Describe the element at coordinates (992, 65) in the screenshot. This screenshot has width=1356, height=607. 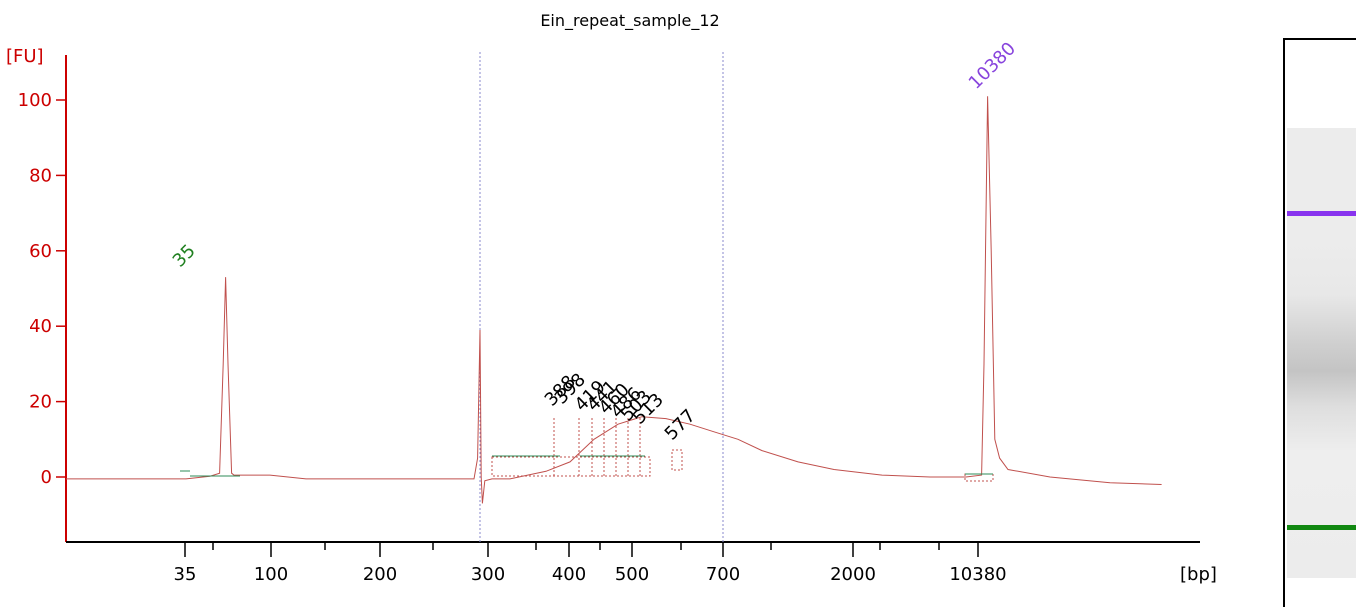
I see `peak-label: 10380` at that location.